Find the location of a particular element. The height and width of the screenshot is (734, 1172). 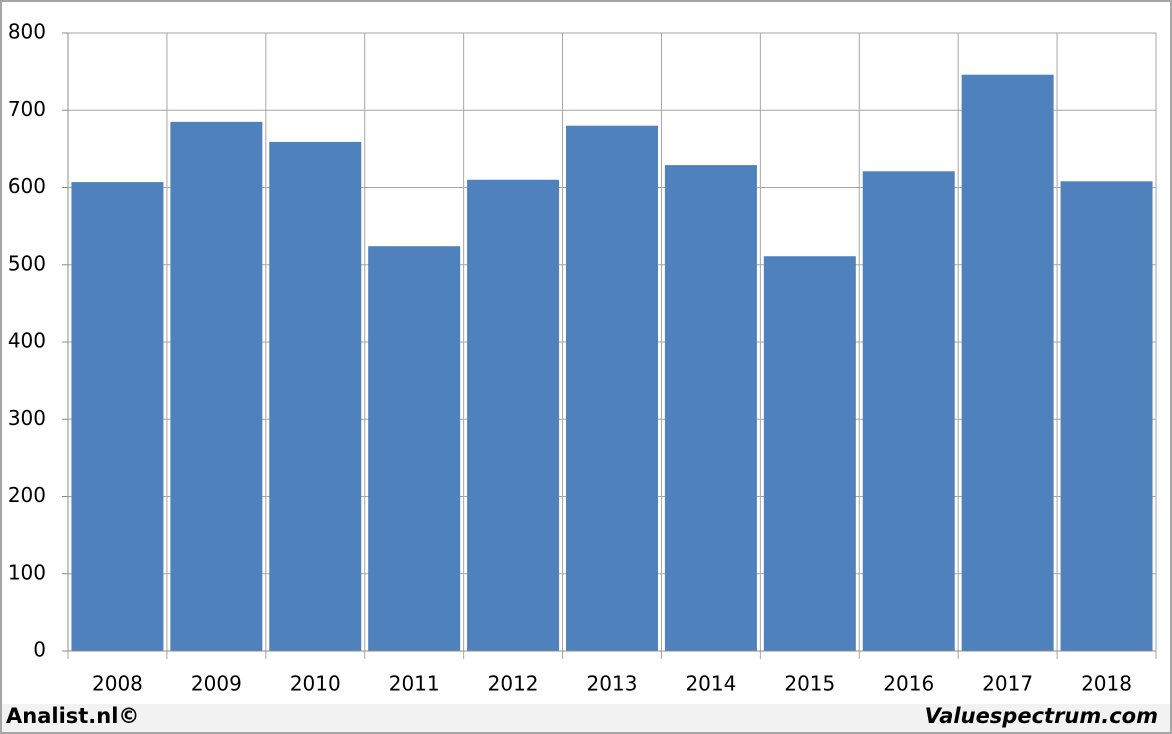

x-tick-label: 2009 is located at coordinates (216, 684).